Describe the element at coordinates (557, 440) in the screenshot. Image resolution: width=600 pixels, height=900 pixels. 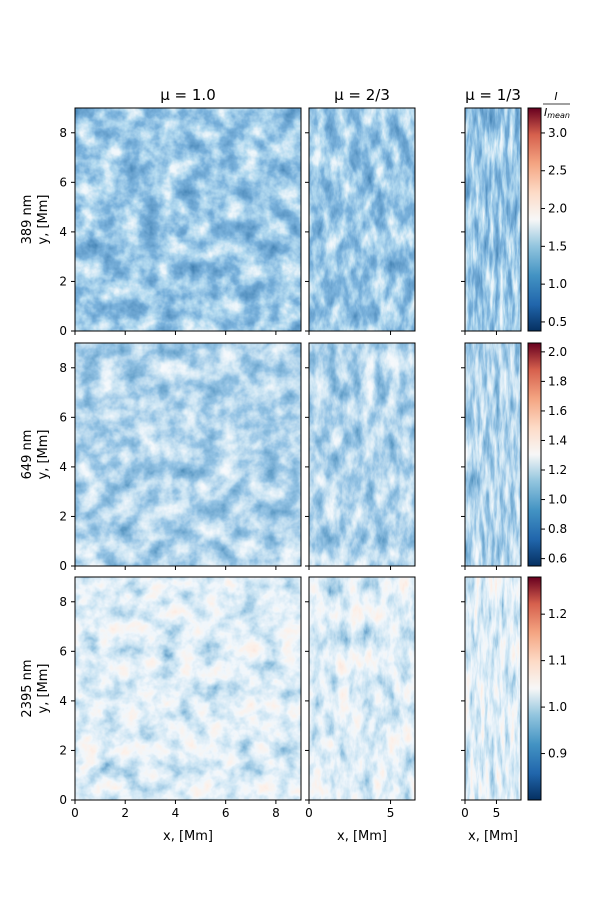
I see `colorbar-tick-label: 1.4` at that location.